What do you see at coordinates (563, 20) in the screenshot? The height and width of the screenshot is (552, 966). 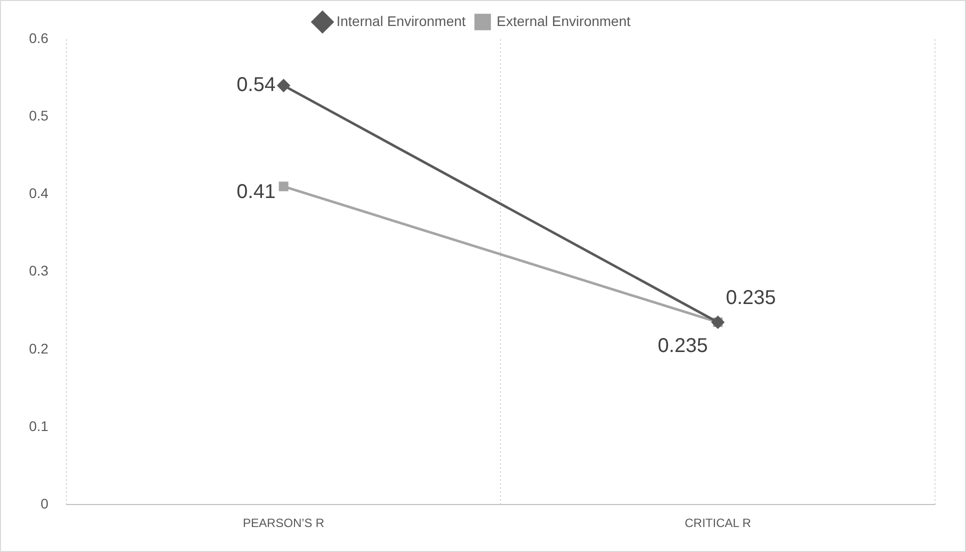 I see `legend-label: External Environment` at bounding box center [563, 20].